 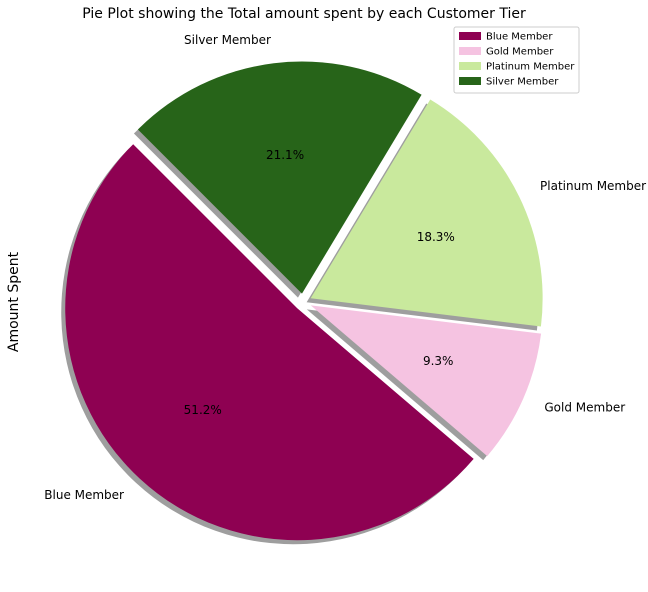 What do you see at coordinates (470, 51) in the screenshot?
I see `legend-swatch-gold-member` at bounding box center [470, 51].